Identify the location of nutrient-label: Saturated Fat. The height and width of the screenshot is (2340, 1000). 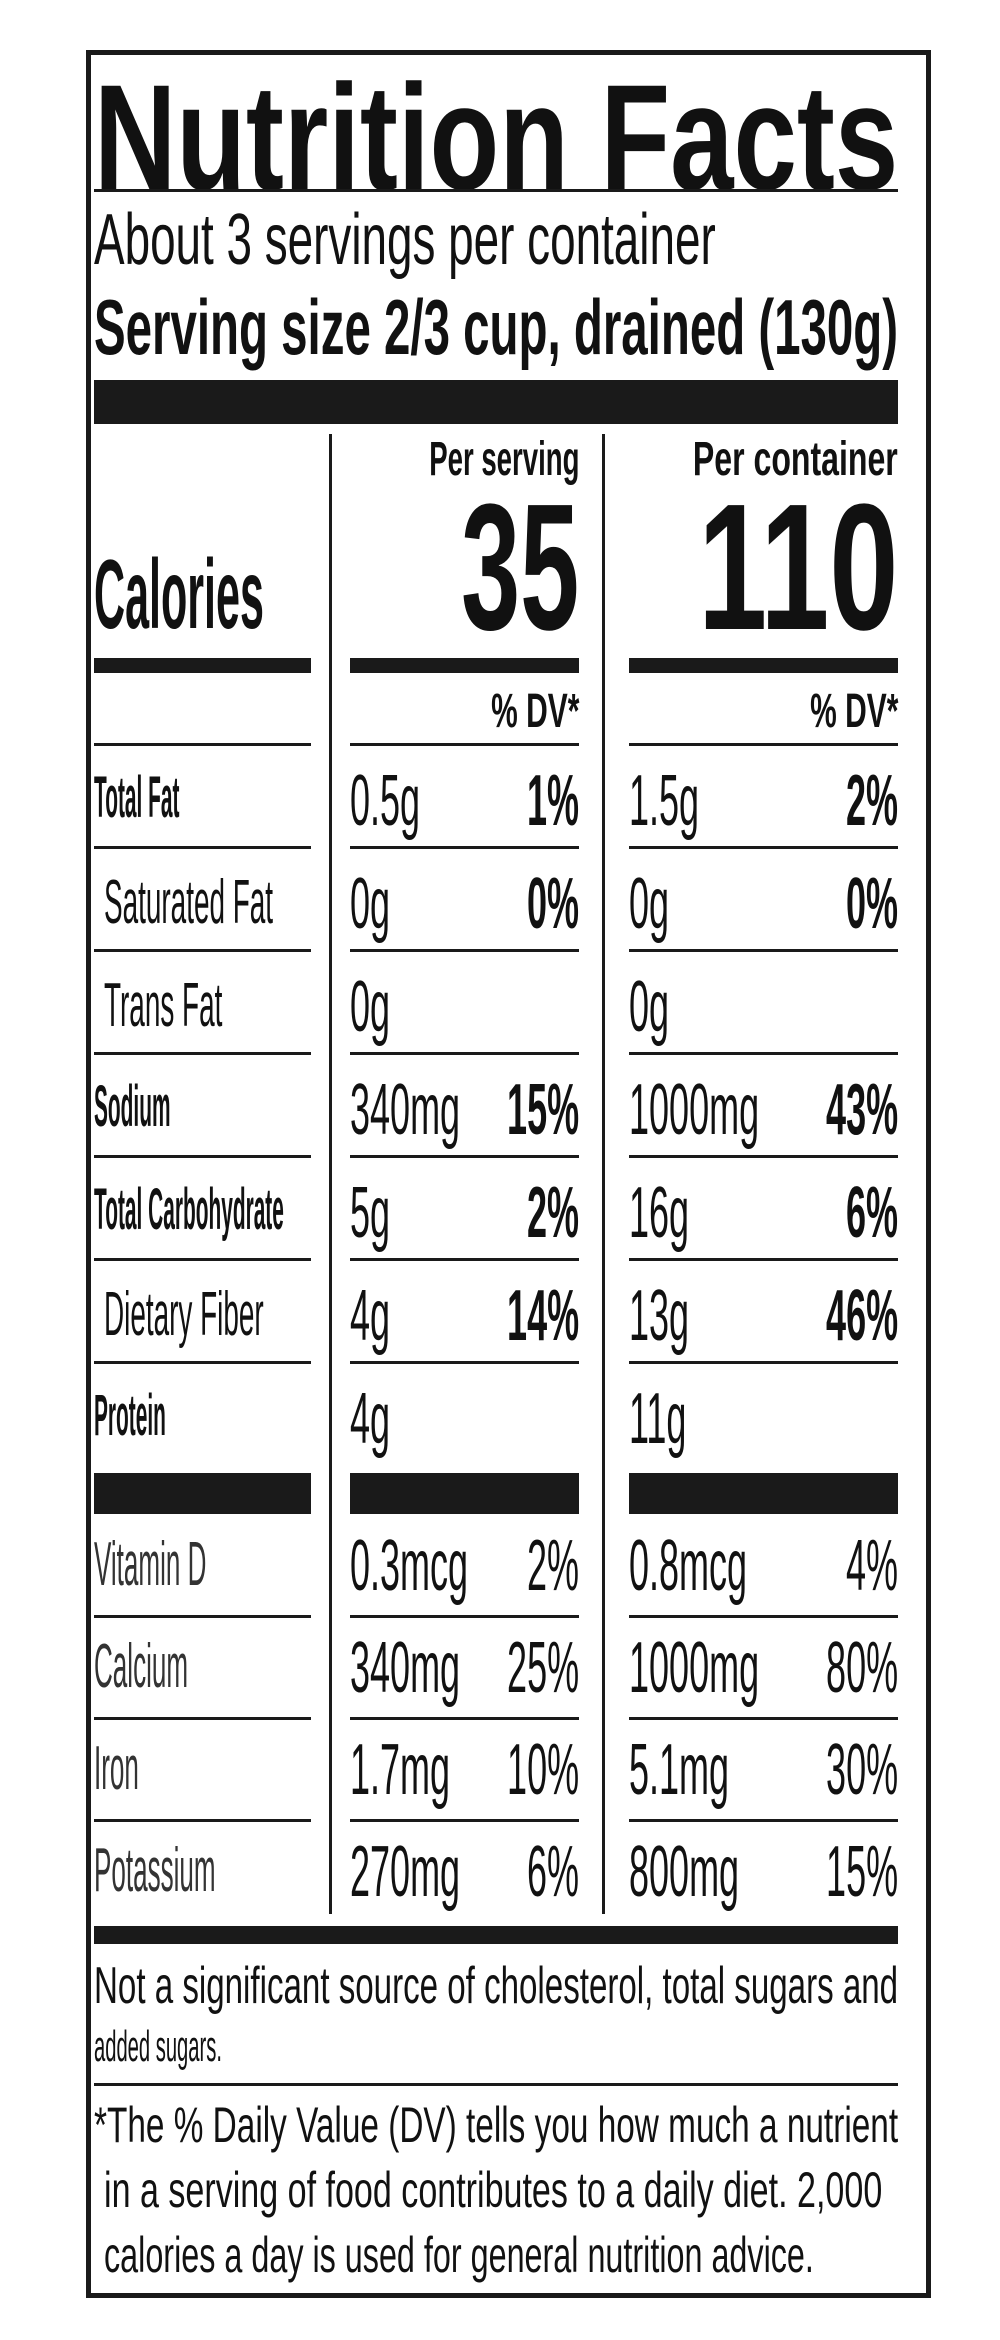
(189, 902).